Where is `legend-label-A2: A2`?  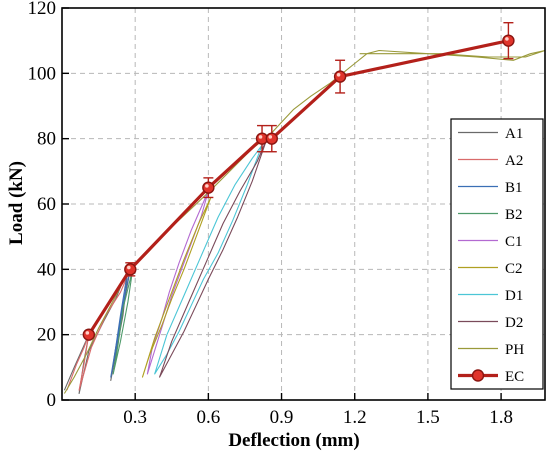
legend-label-A2: A2 is located at coordinates (514, 161).